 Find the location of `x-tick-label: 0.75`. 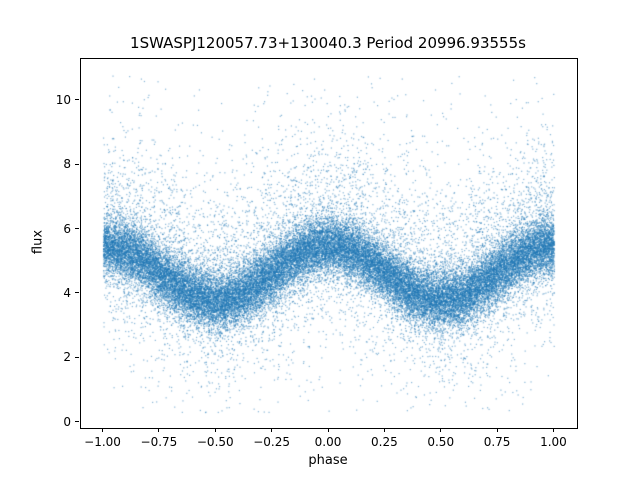

x-tick-label: 0.75 is located at coordinates (497, 442).